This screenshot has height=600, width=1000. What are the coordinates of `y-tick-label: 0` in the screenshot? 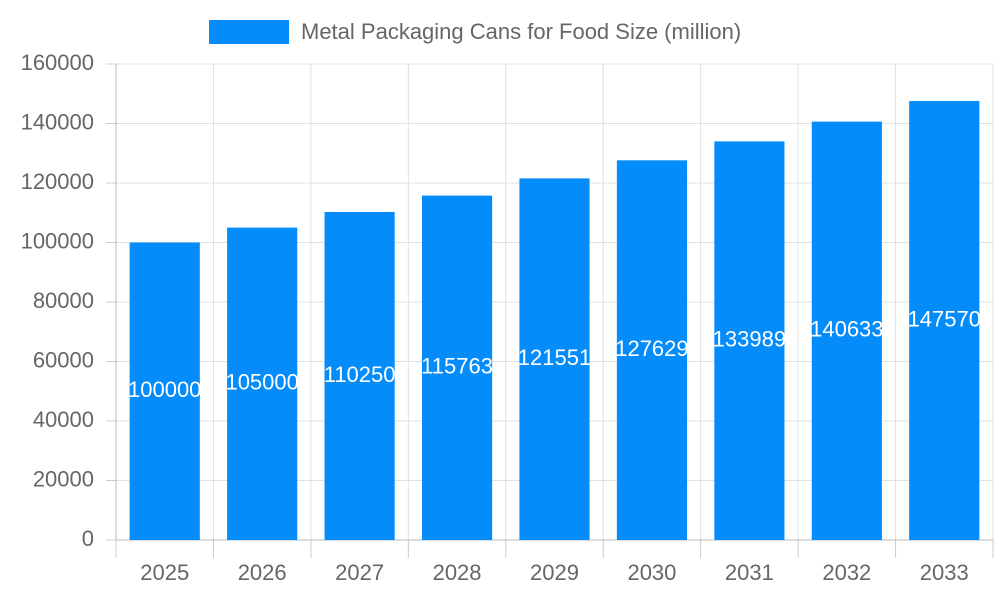 It's located at (88, 538).